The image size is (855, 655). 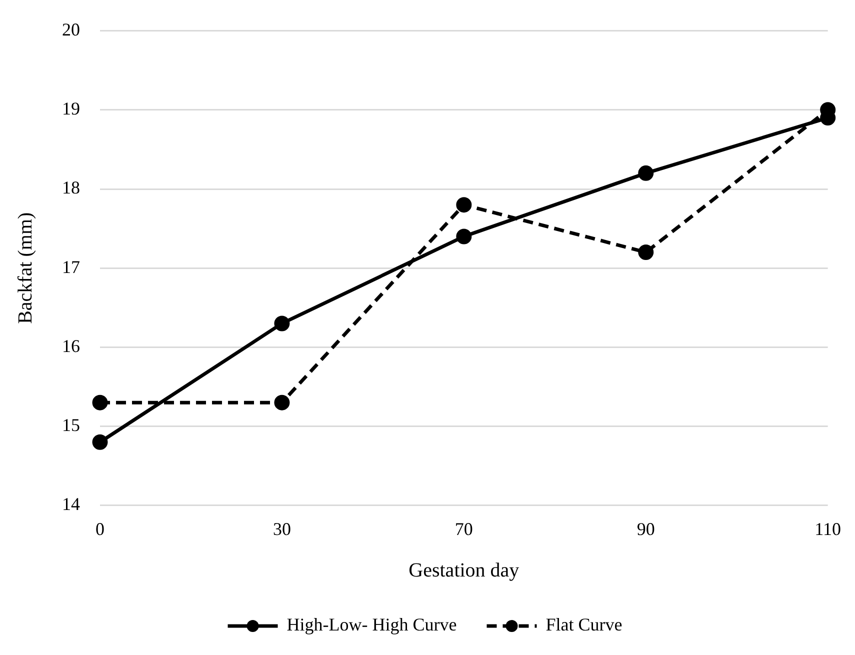 What do you see at coordinates (281, 528) in the screenshot?
I see `x-tick-label: 30` at bounding box center [281, 528].